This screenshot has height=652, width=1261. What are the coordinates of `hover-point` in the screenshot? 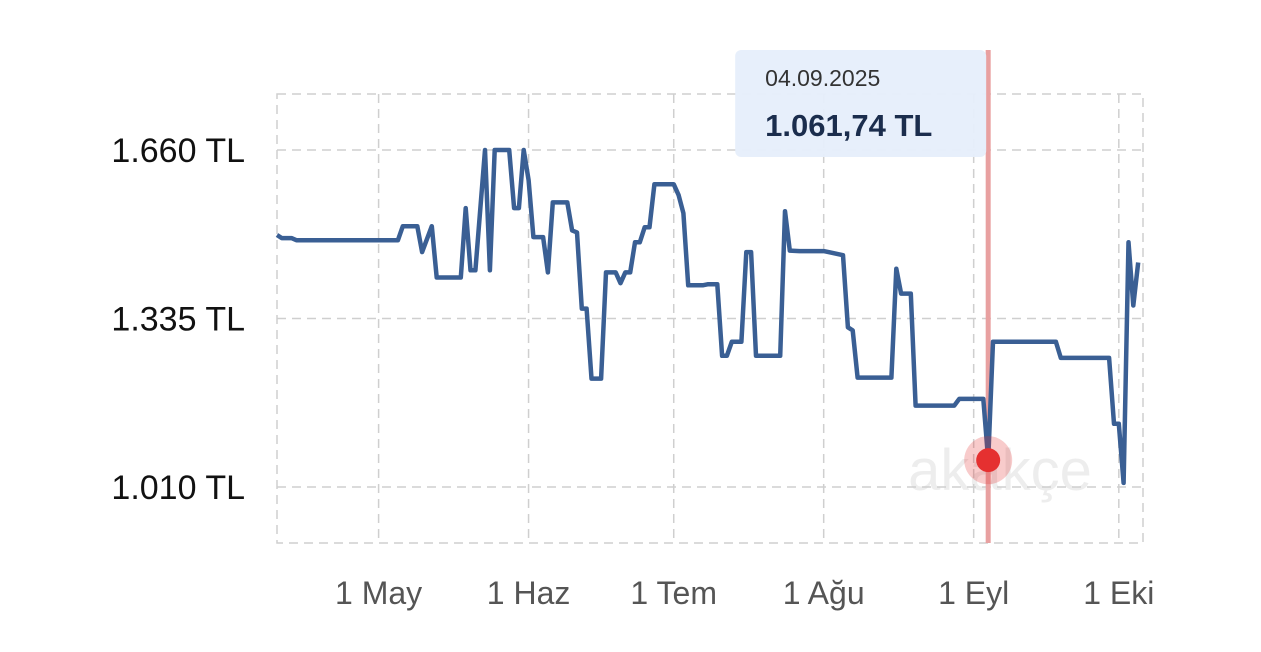 It's located at (988, 460).